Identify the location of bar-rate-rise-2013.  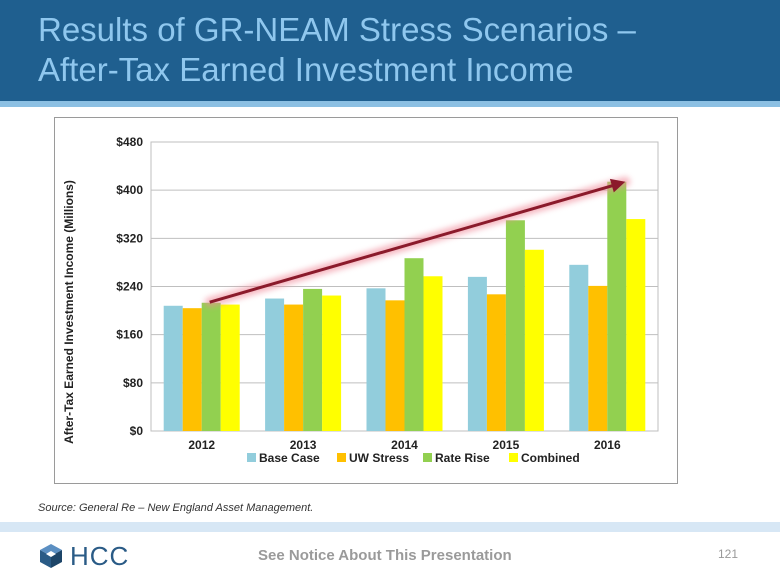
(313, 359).